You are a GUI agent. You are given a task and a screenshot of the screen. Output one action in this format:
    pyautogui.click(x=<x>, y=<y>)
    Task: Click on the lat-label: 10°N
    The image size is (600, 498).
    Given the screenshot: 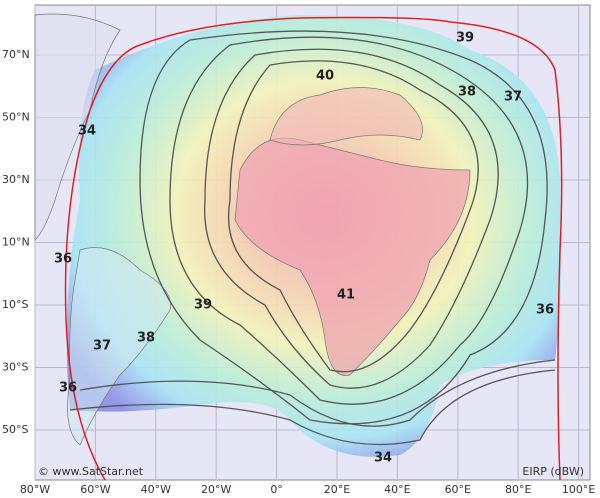 What is the action you would take?
    pyautogui.click(x=16, y=242)
    